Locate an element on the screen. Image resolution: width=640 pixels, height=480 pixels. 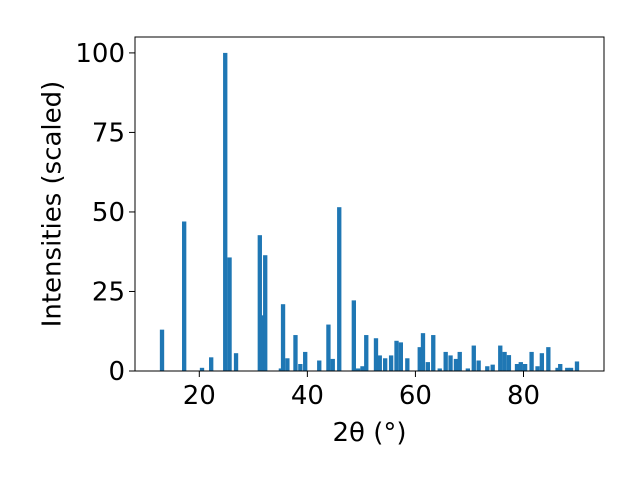
x-tick-label: 60 is located at coordinates (415, 396).